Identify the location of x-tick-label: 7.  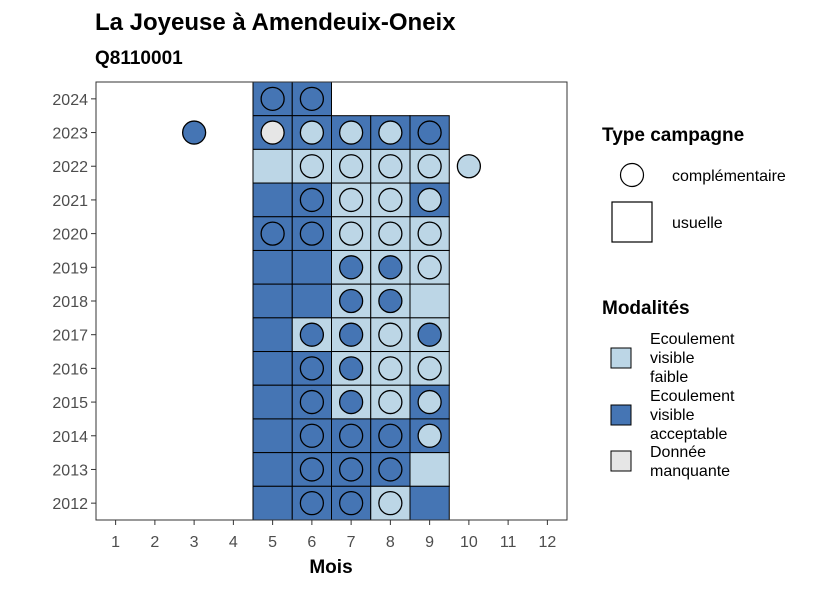
(351, 542).